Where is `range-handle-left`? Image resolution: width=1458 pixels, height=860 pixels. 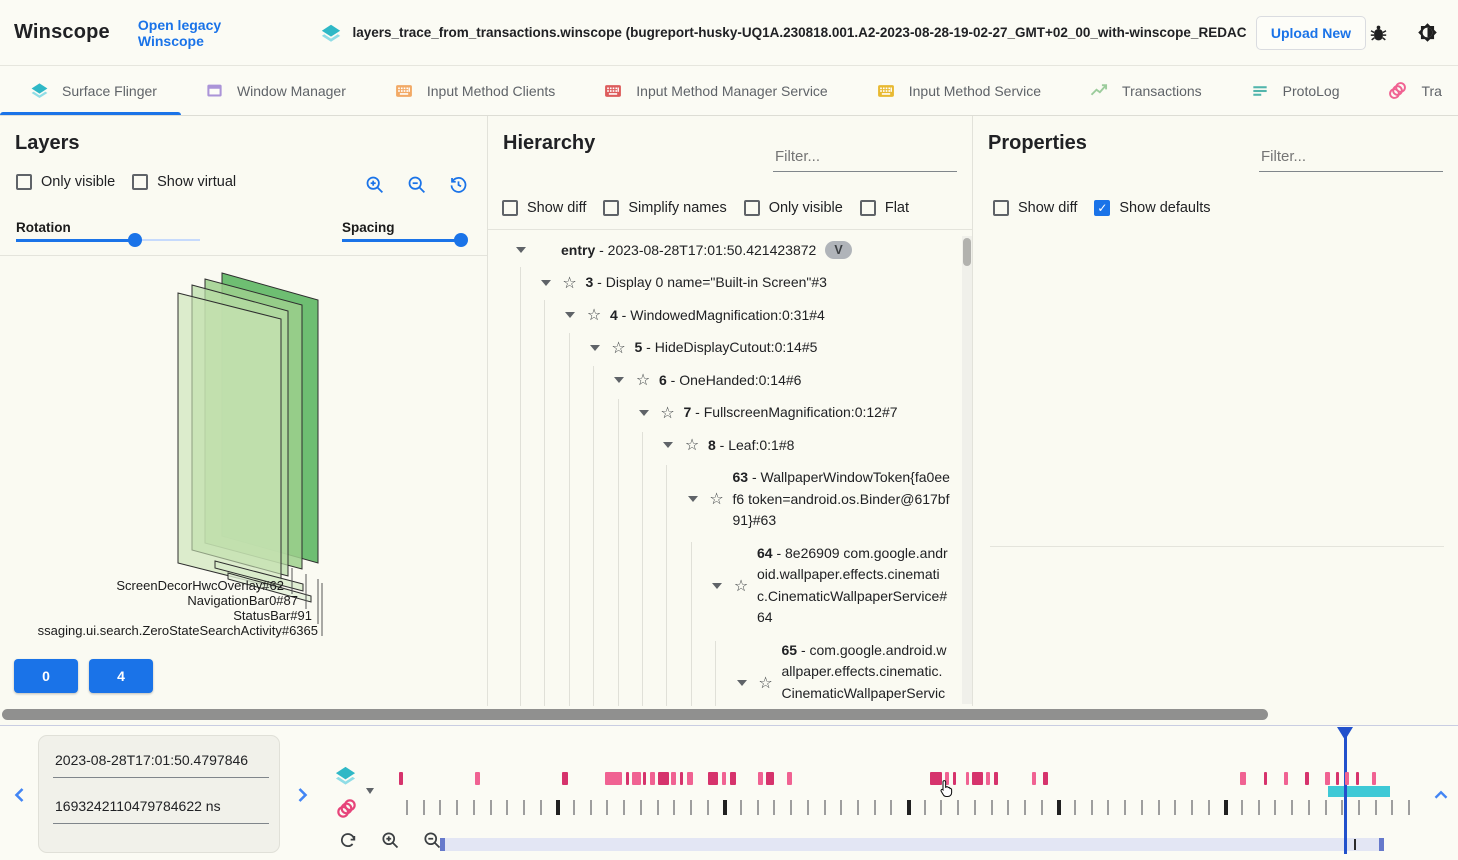
range-handle-left is located at coordinates (442, 844).